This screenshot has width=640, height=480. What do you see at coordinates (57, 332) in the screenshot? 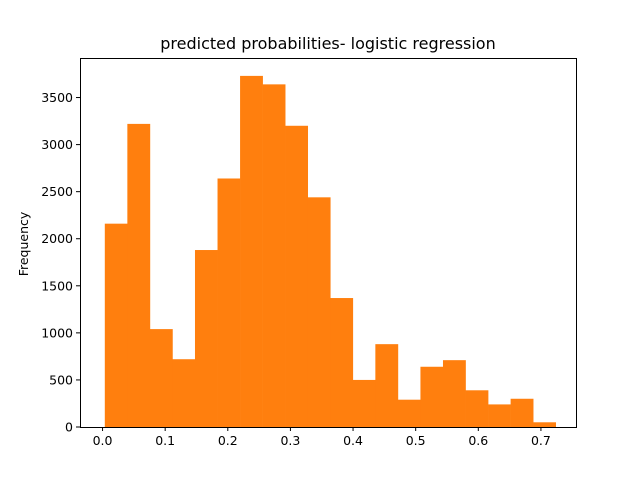
I see `y-tick-label: 1000` at bounding box center [57, 332].